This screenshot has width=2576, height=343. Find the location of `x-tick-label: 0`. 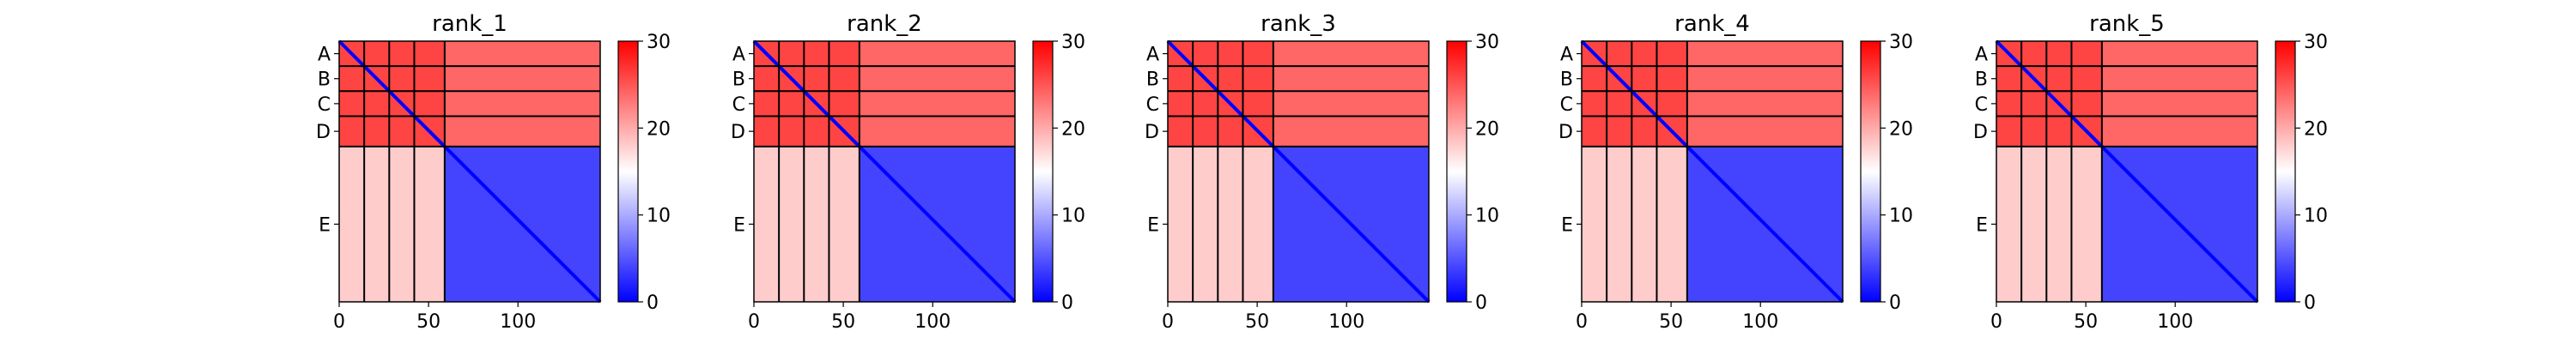

x-tick-label: 0 is located at coordinates (339, 322).